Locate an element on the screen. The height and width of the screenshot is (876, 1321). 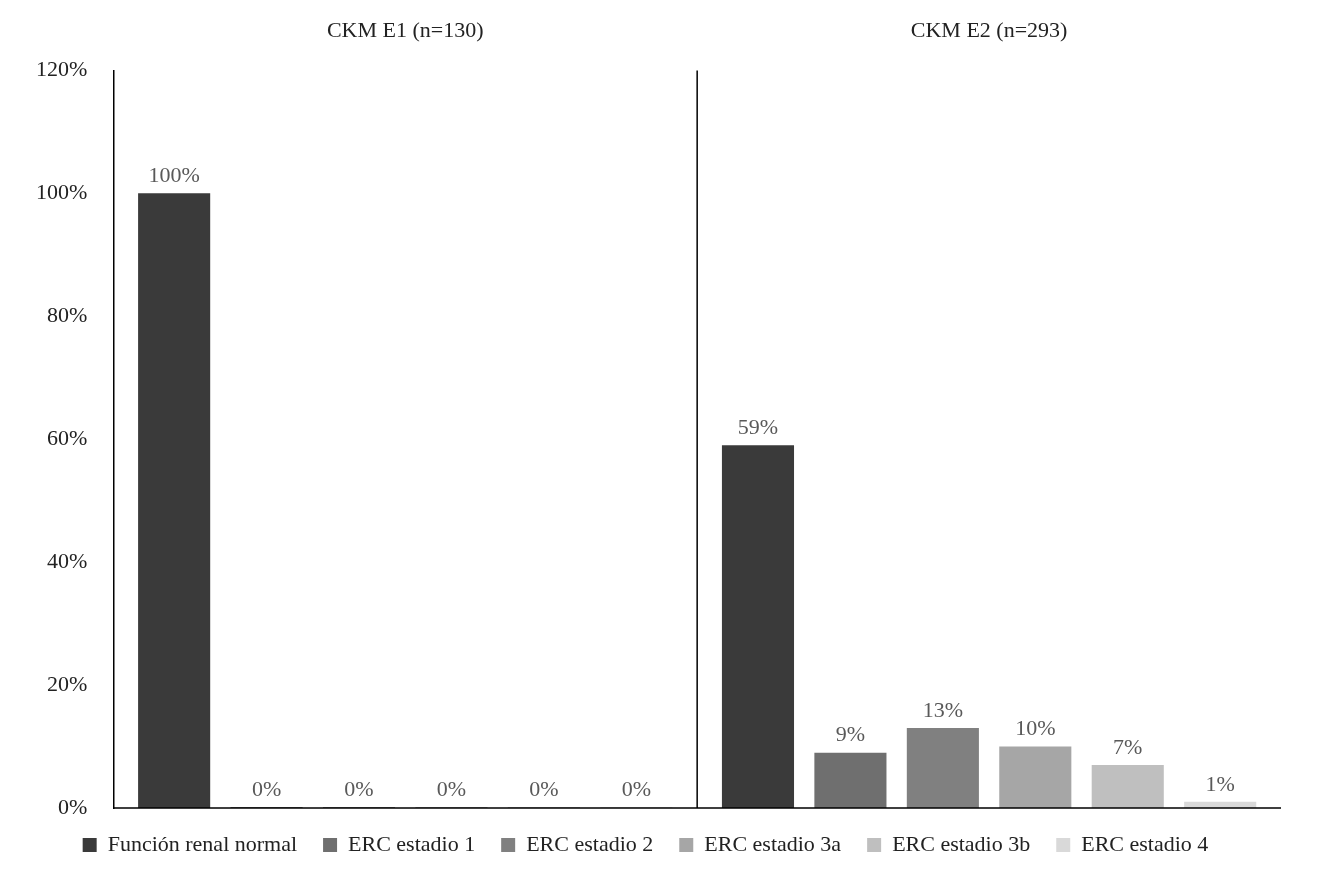
legend-label: ERC estadio 4 is located at coordinates (1145, 843).